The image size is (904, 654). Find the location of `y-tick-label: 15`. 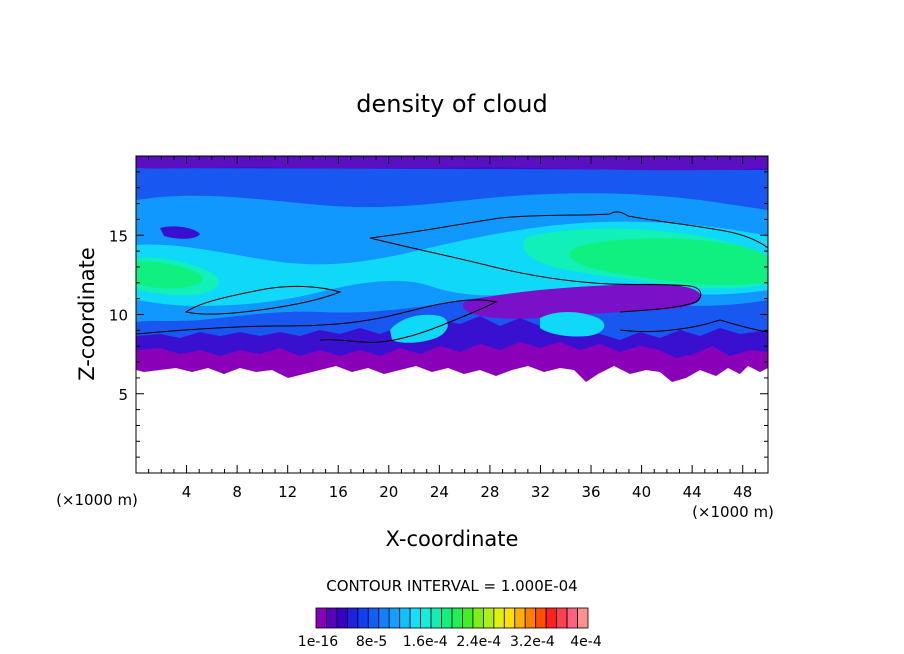

y-tick-label: 15 is located at coordinates (118, 236).